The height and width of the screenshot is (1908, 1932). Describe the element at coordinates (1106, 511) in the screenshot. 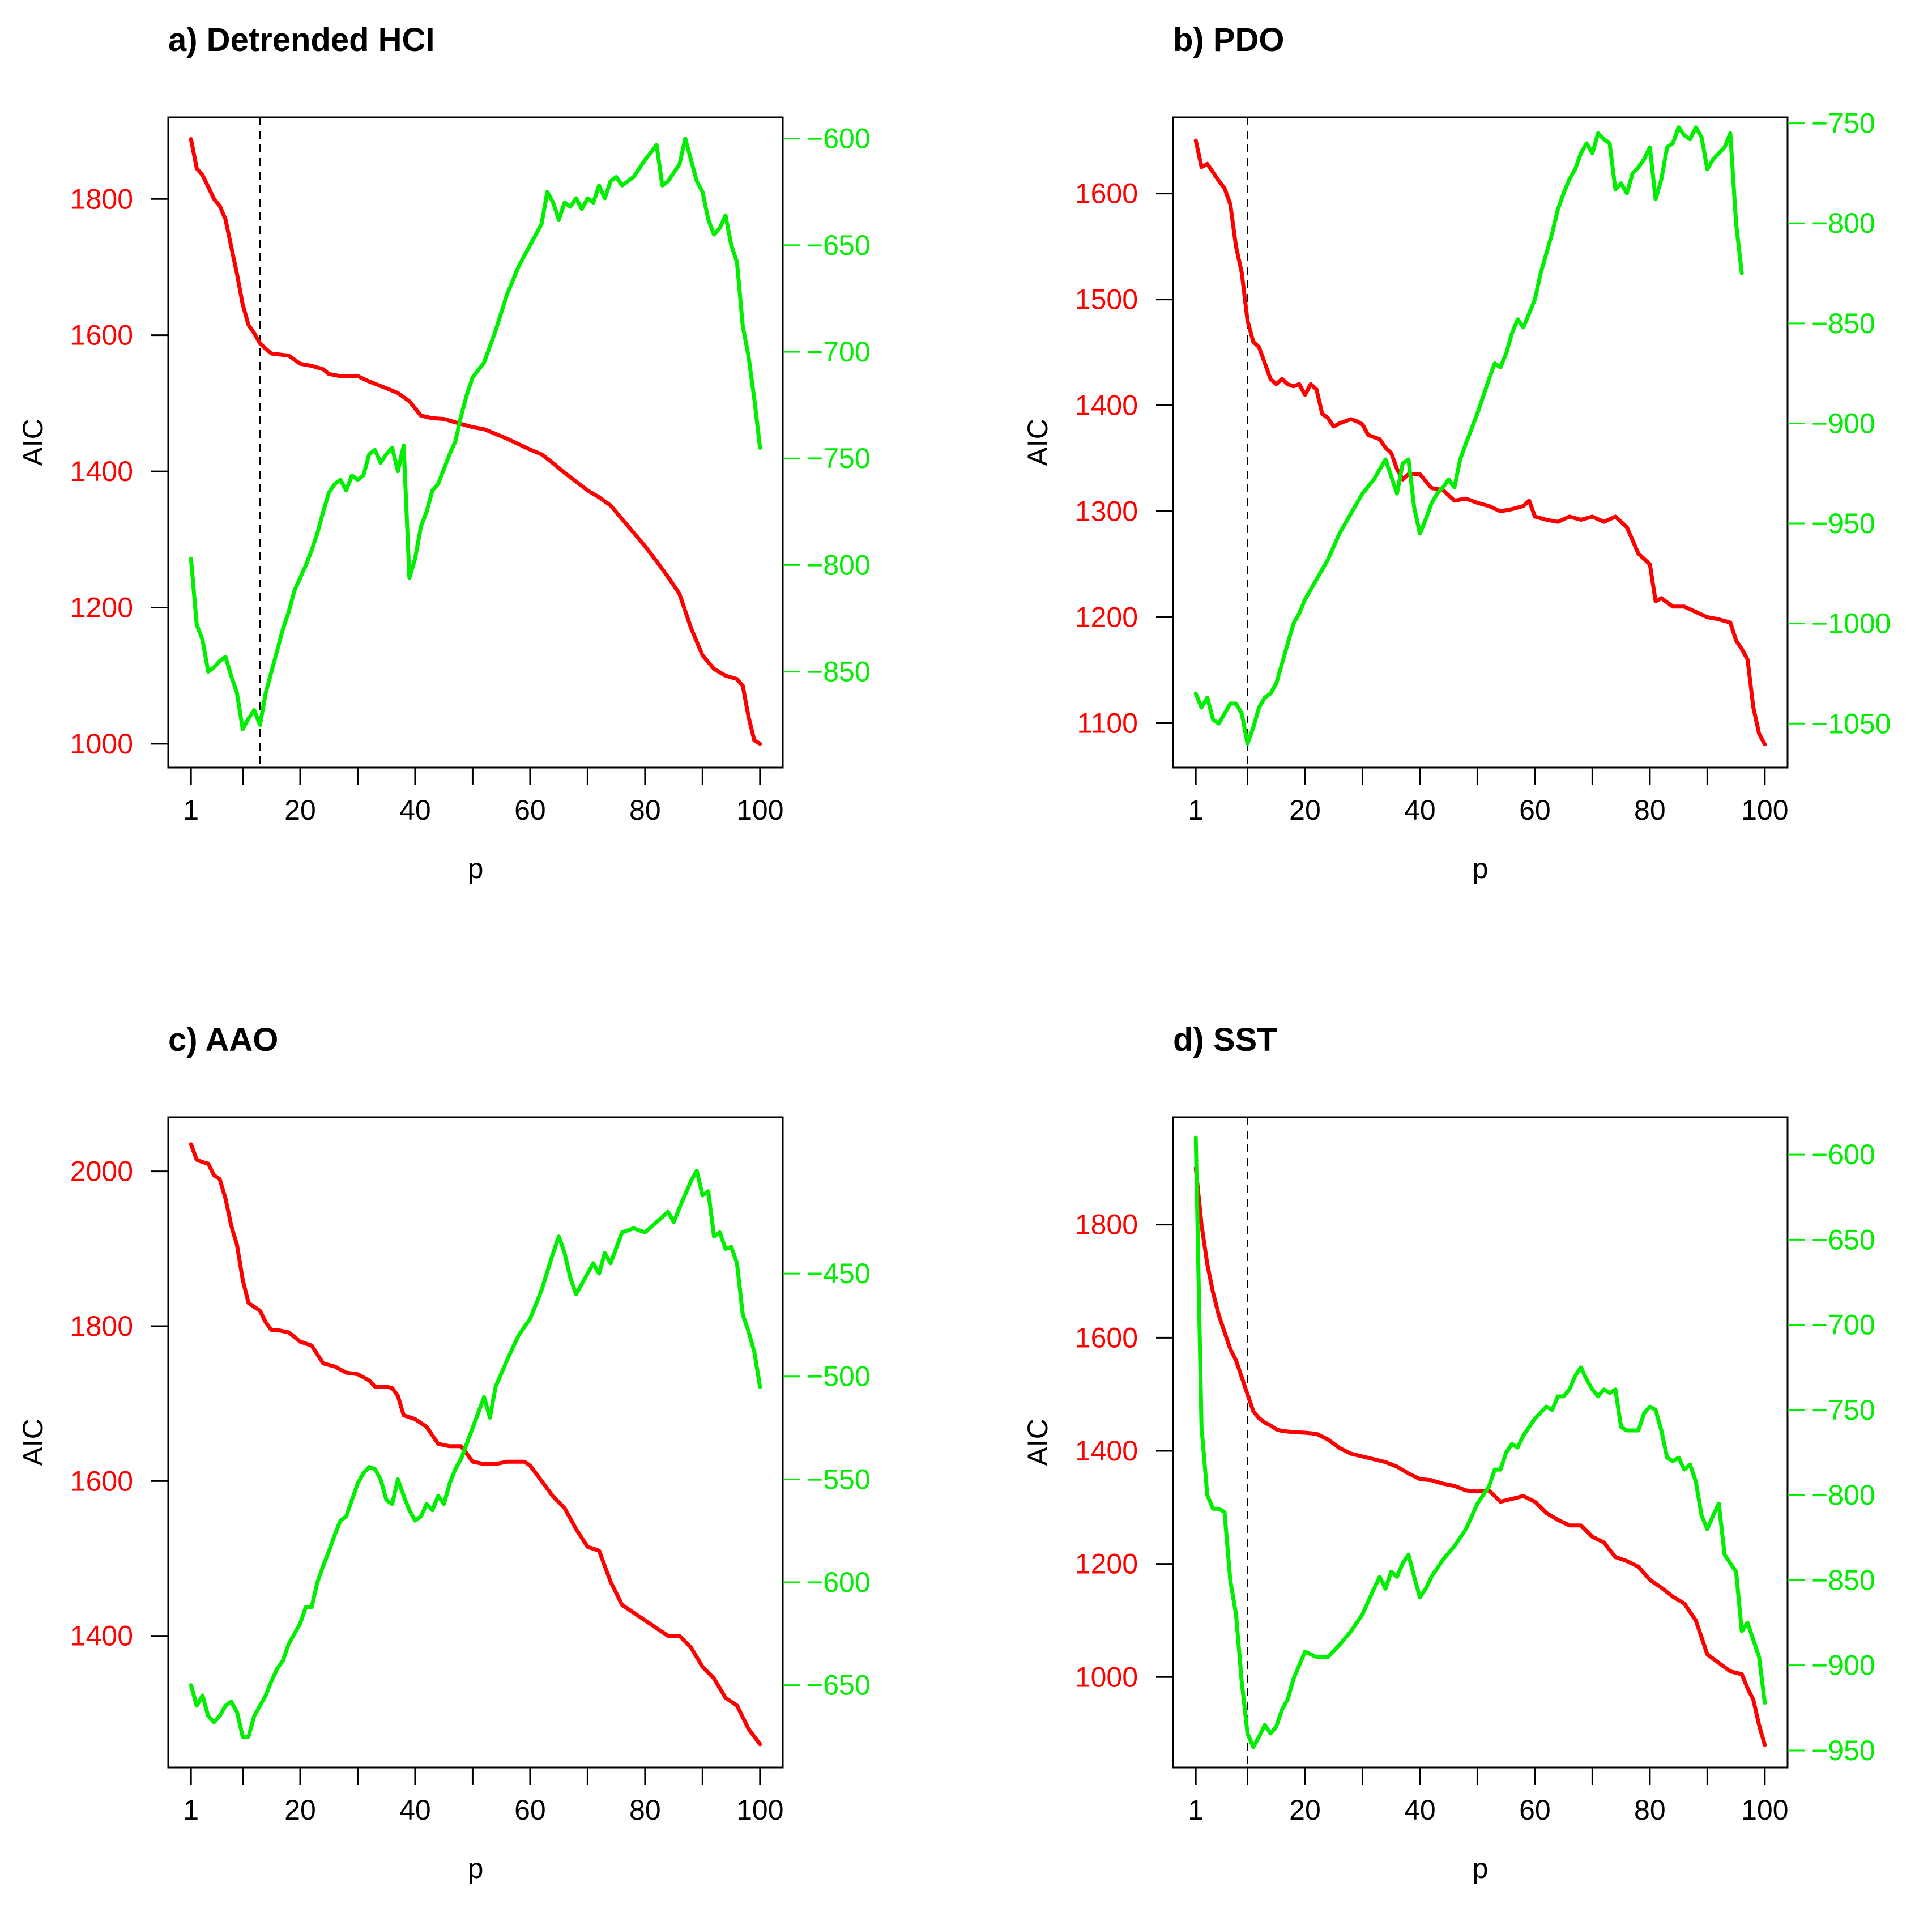

I see `y-tick-label: 1300` at that location.